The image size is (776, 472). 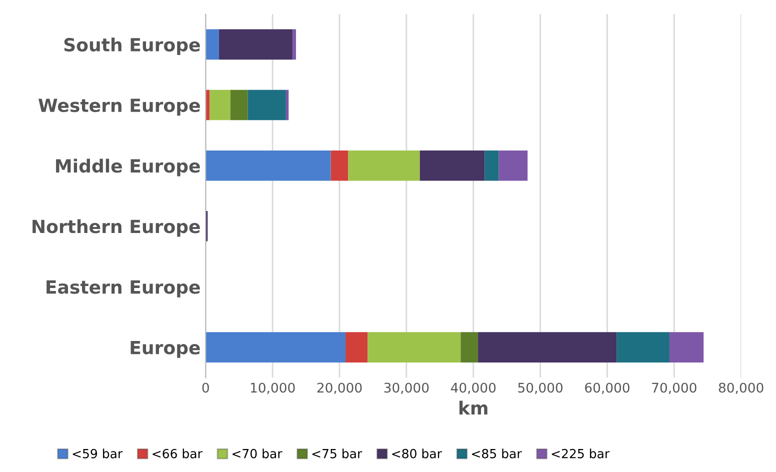 What do you see at coordinates (473, 388) in the screenshot?
I see `x-tick-label: 40,000` at bounding box center [473, 388].